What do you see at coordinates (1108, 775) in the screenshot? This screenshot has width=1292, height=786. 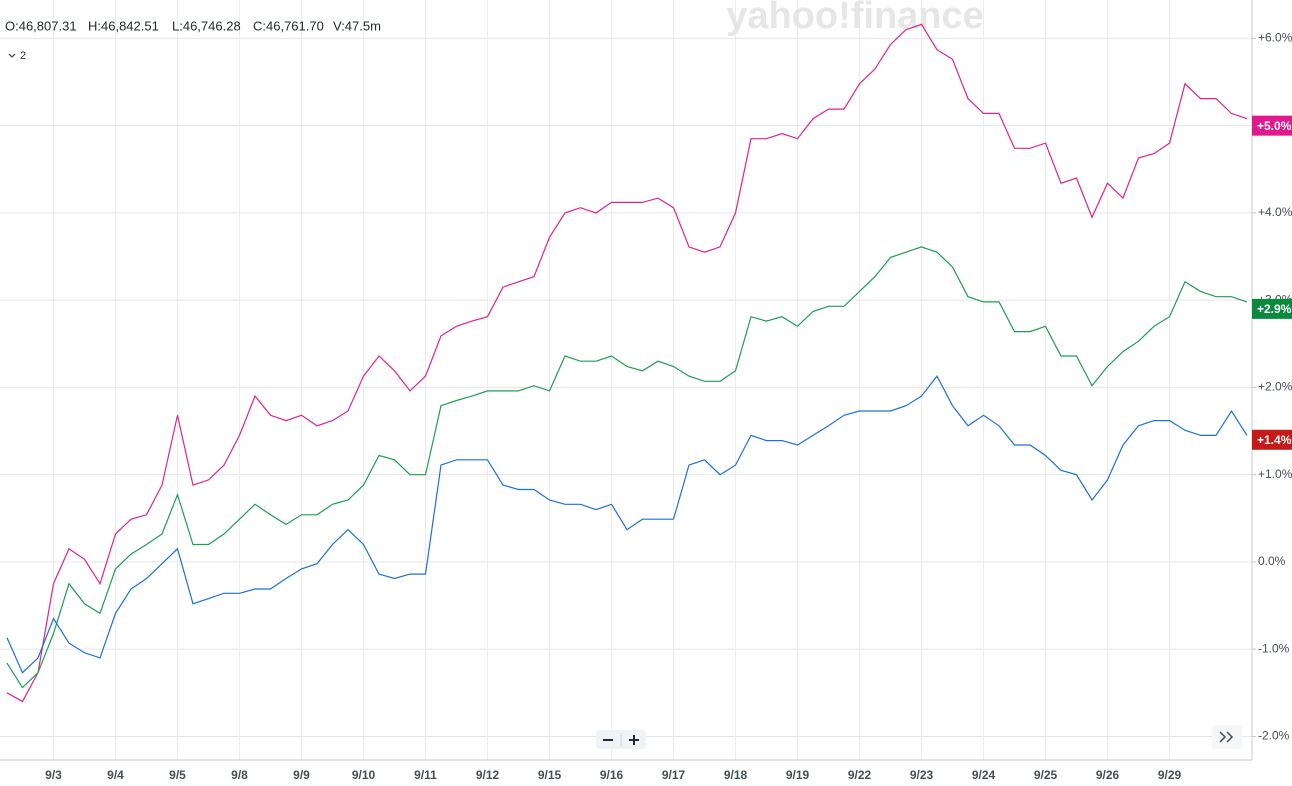 I see `x-tick-label: 9/26` at bounding box center [1108, 775].